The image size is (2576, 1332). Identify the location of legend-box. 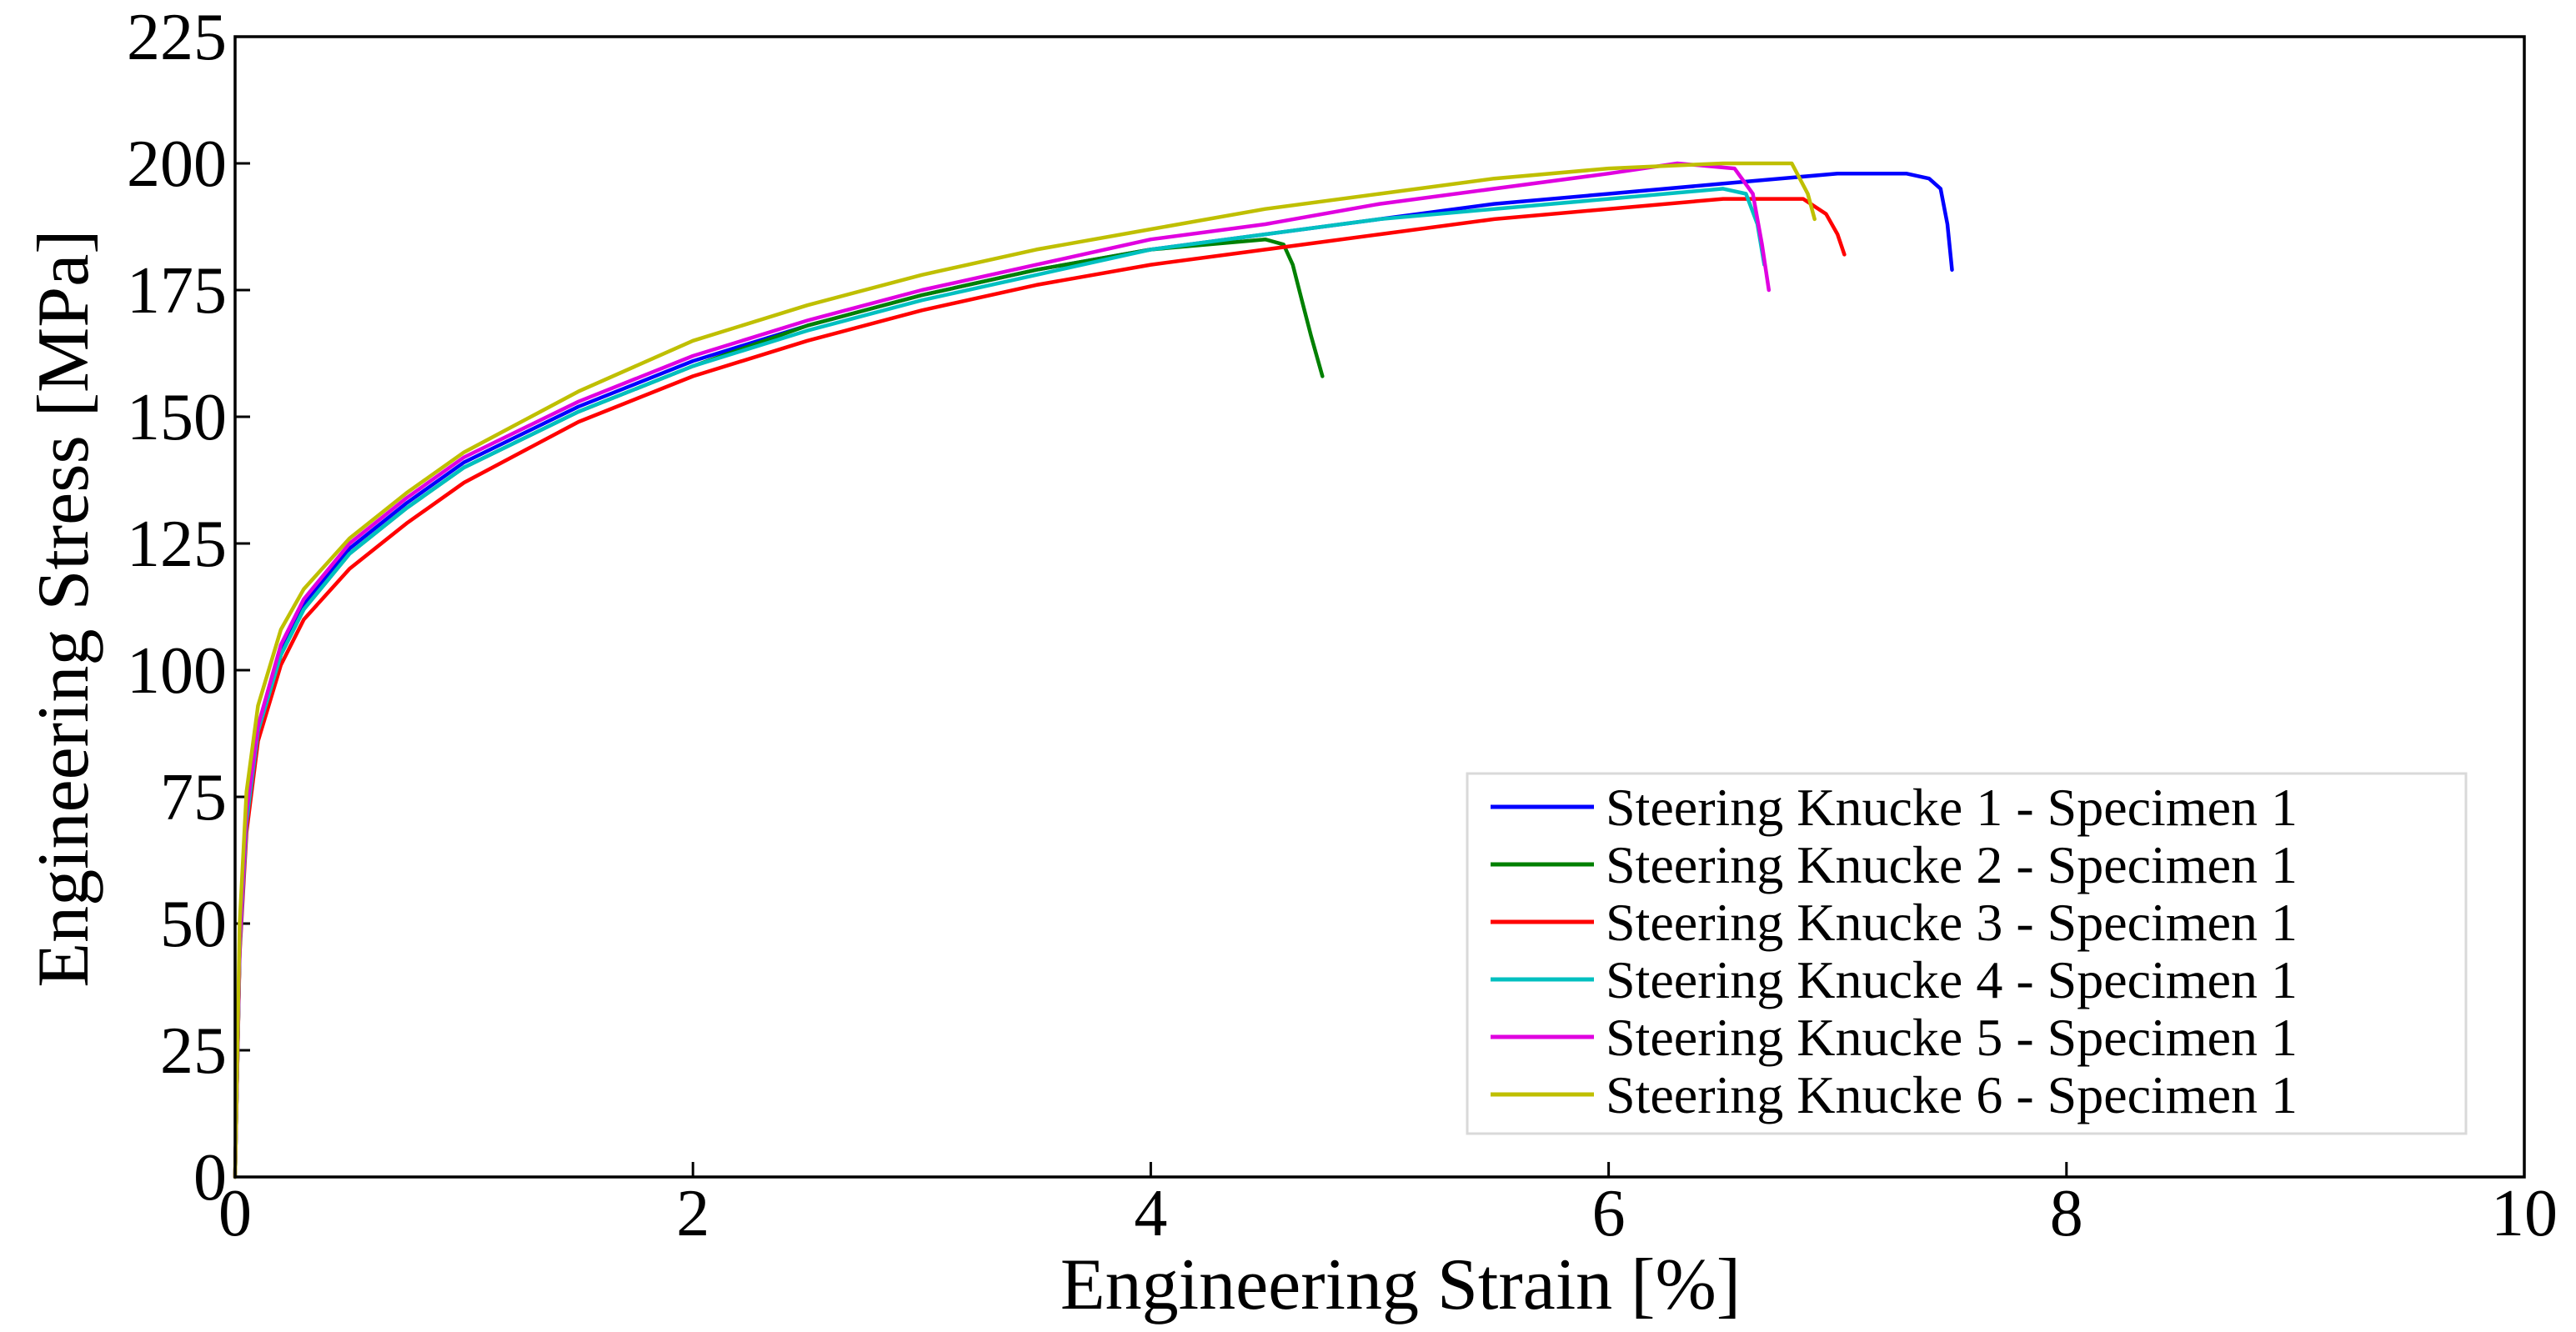
(1967, 954).